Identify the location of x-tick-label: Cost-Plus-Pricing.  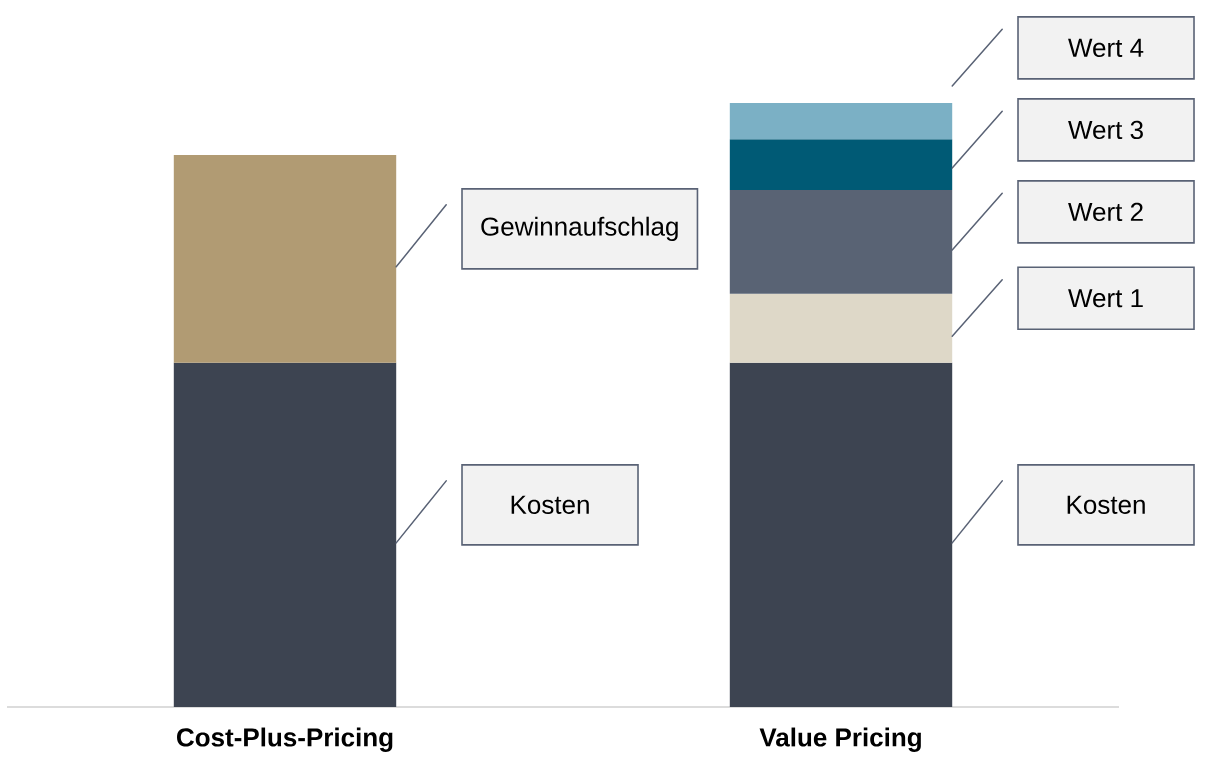
(285, 739).